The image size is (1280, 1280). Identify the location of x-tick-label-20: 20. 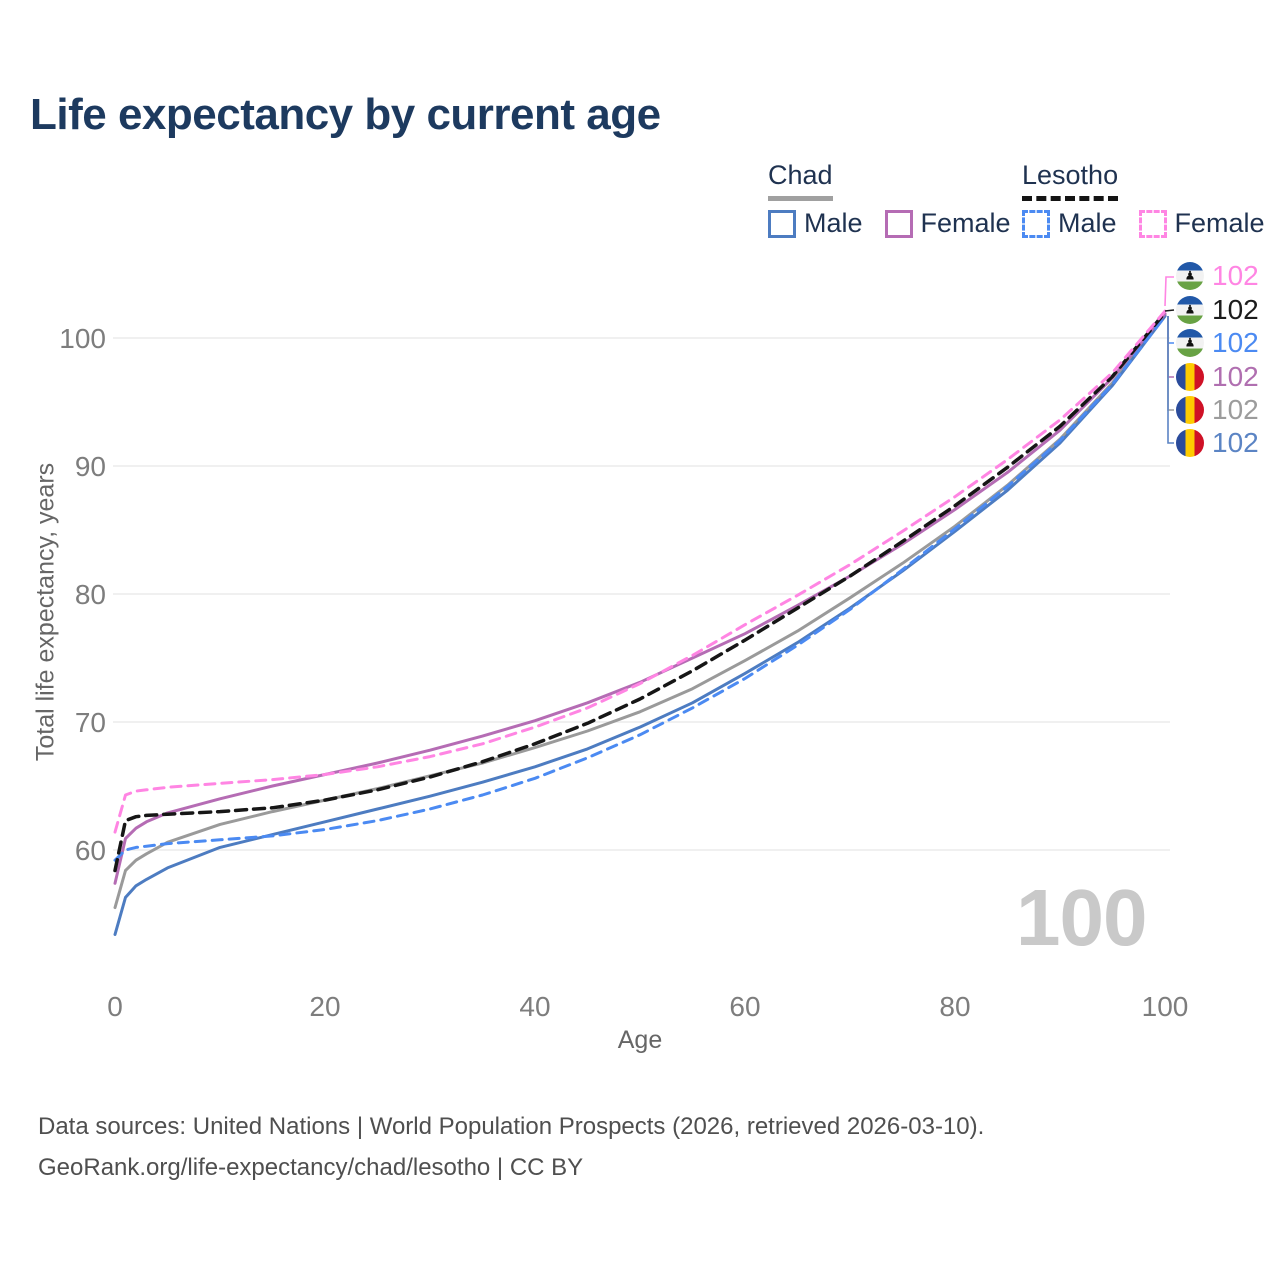
(324, 1006).